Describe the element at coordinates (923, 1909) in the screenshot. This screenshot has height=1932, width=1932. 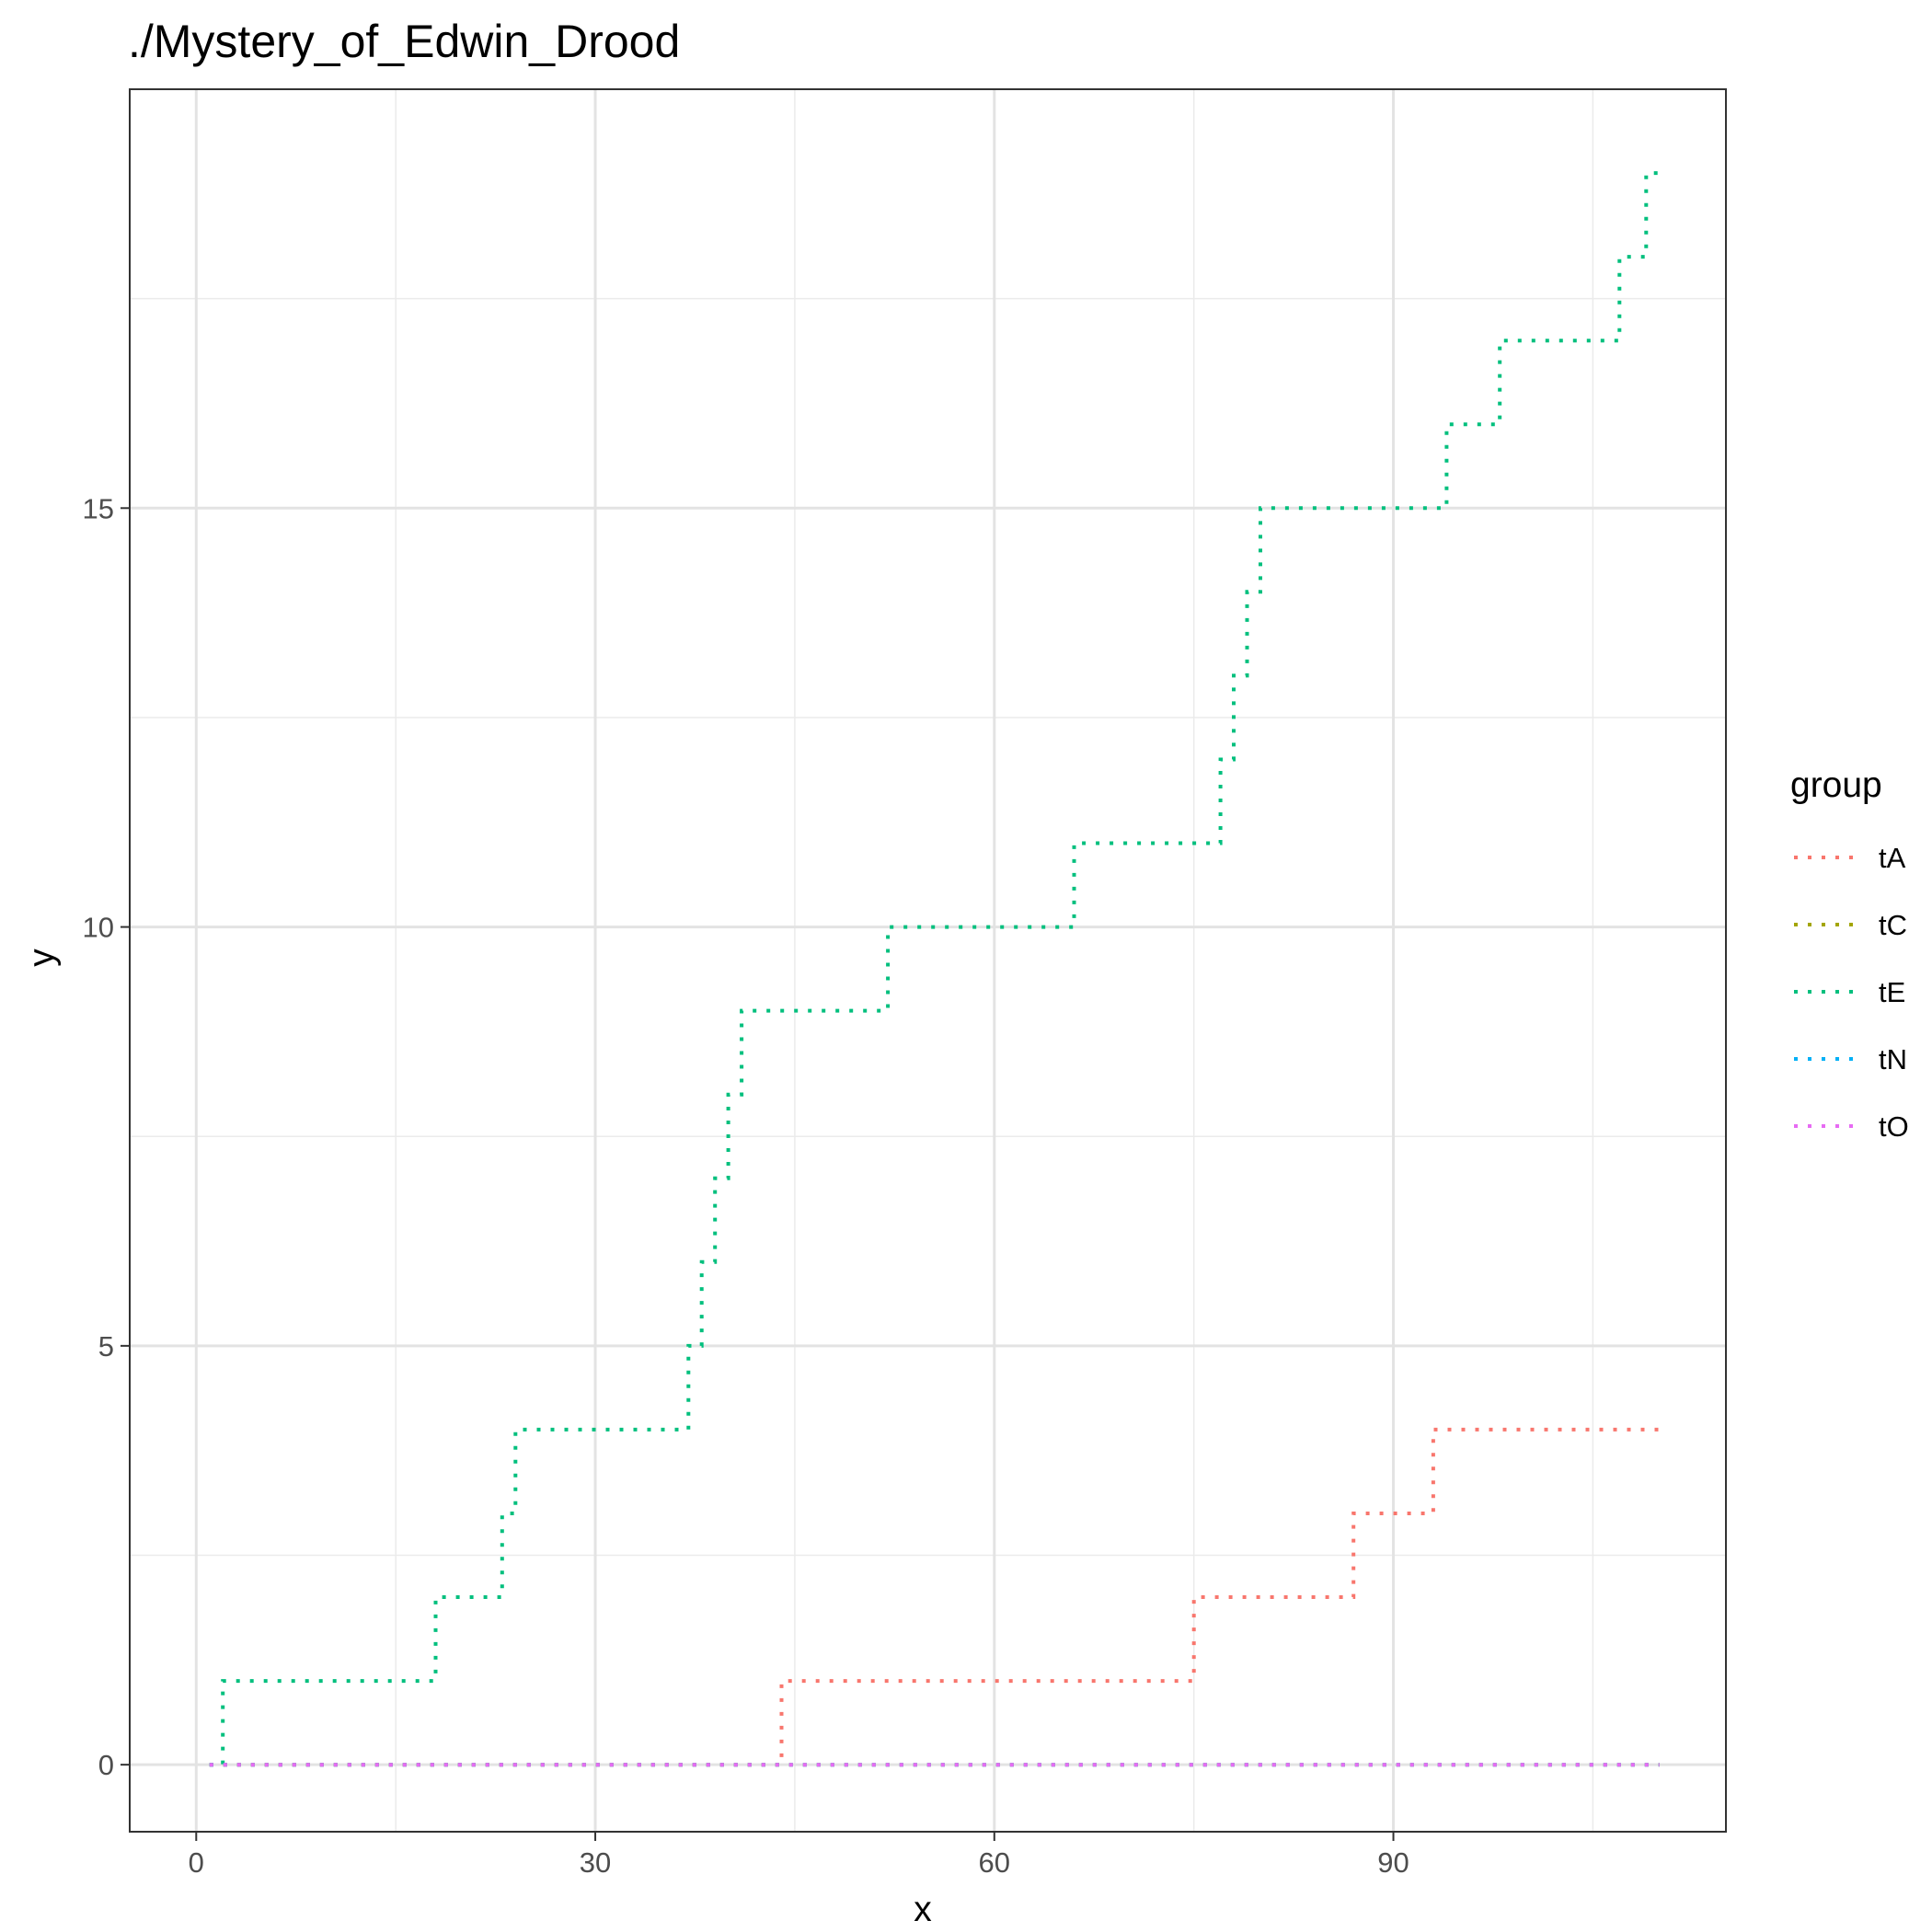
I see `x-axis-title: x` at that location.